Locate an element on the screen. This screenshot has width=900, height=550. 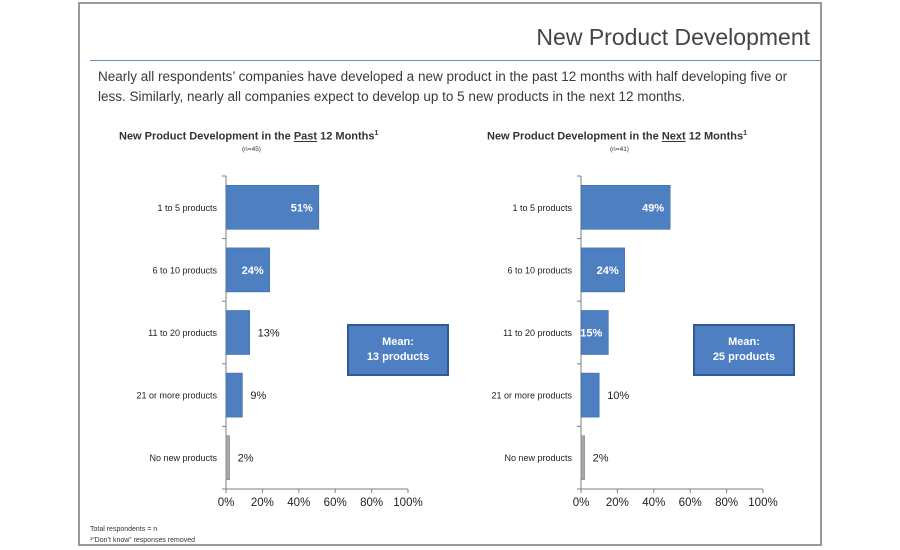
value-label: 15% is located at coordinates (591, 334).